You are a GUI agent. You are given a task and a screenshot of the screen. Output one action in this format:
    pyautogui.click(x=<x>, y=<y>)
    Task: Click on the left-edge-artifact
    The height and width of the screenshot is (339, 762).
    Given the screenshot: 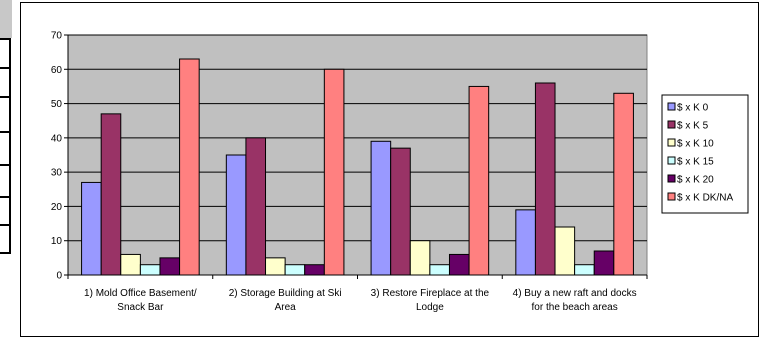 What is the action you would take?
    pyautogui.click(x=6, y=169)
    